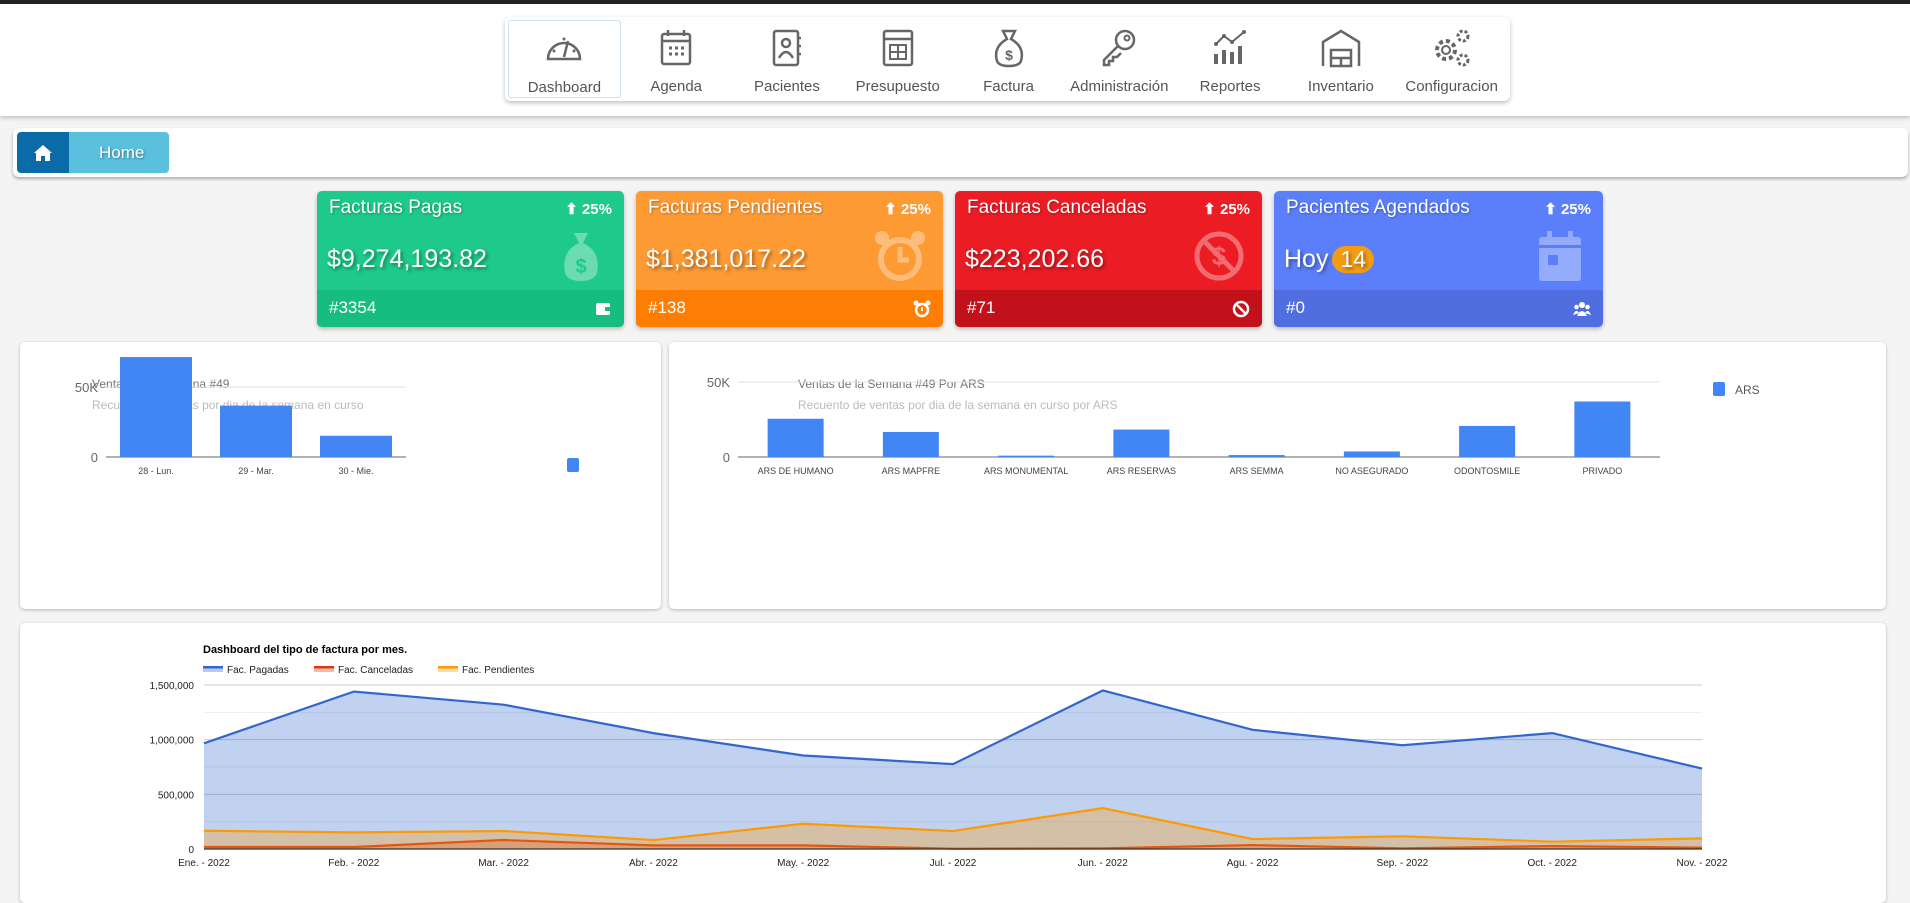 This screenshot has height=903, width=1910. Describe the element at coordinates (667, 307) in the screenshot. I see `card-count: #138` at that location.